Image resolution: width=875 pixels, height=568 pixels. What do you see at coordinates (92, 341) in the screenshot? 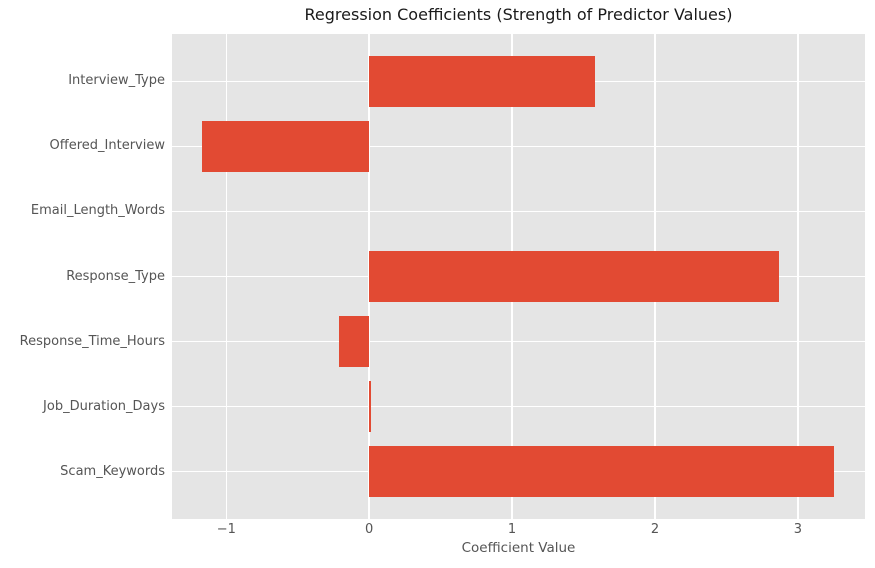
I see `y-tick-label: Response_Time_Hours` at bounding box center [92, 341].